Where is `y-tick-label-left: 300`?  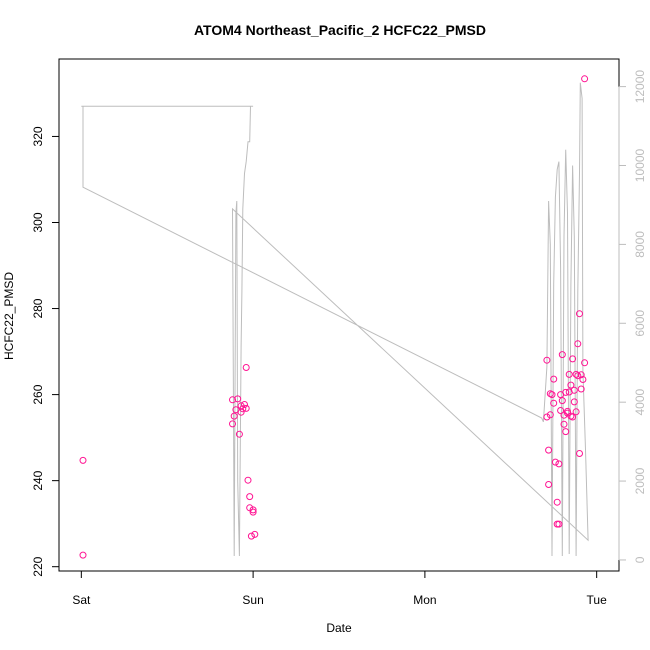 y-tick-label-left: 300 is located at coordinates (38, 222).